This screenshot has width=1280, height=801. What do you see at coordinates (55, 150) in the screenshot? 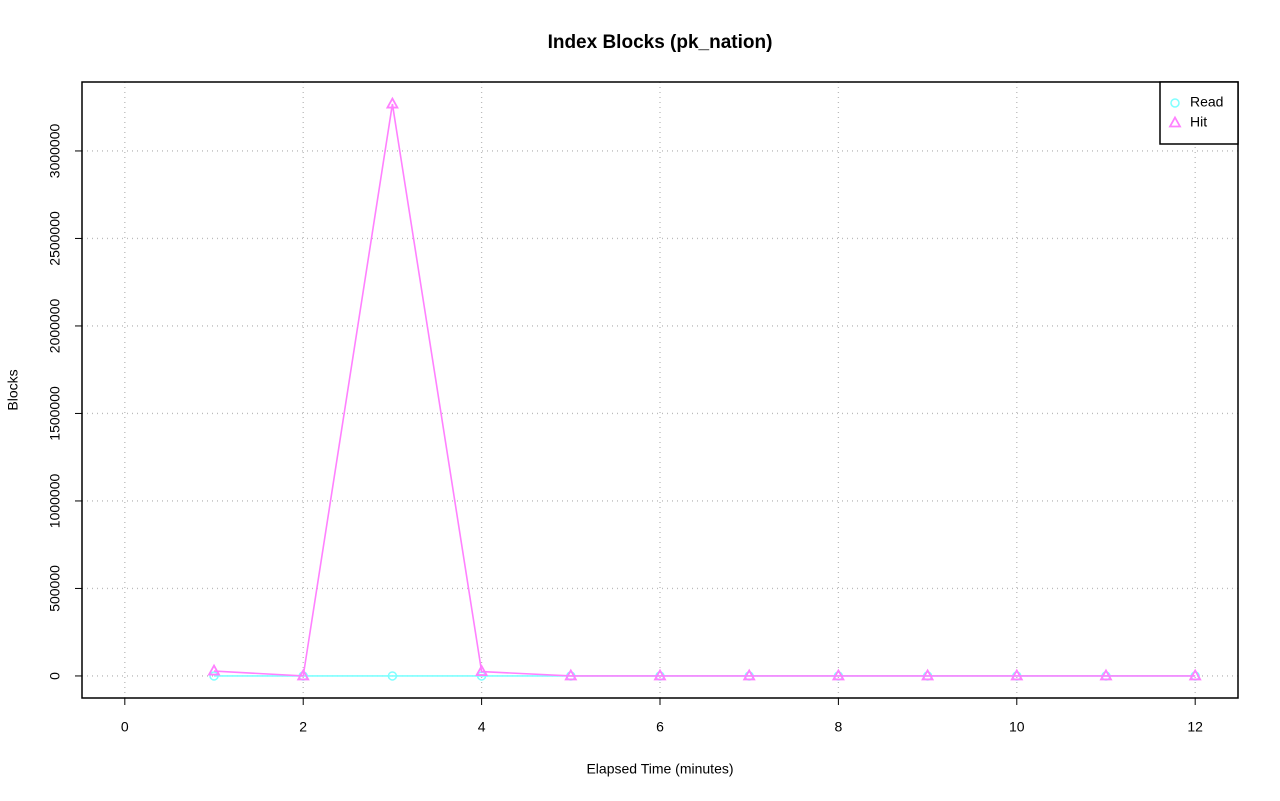
I see `y-tick-label: 3000000` at bounding box center [55, 150].